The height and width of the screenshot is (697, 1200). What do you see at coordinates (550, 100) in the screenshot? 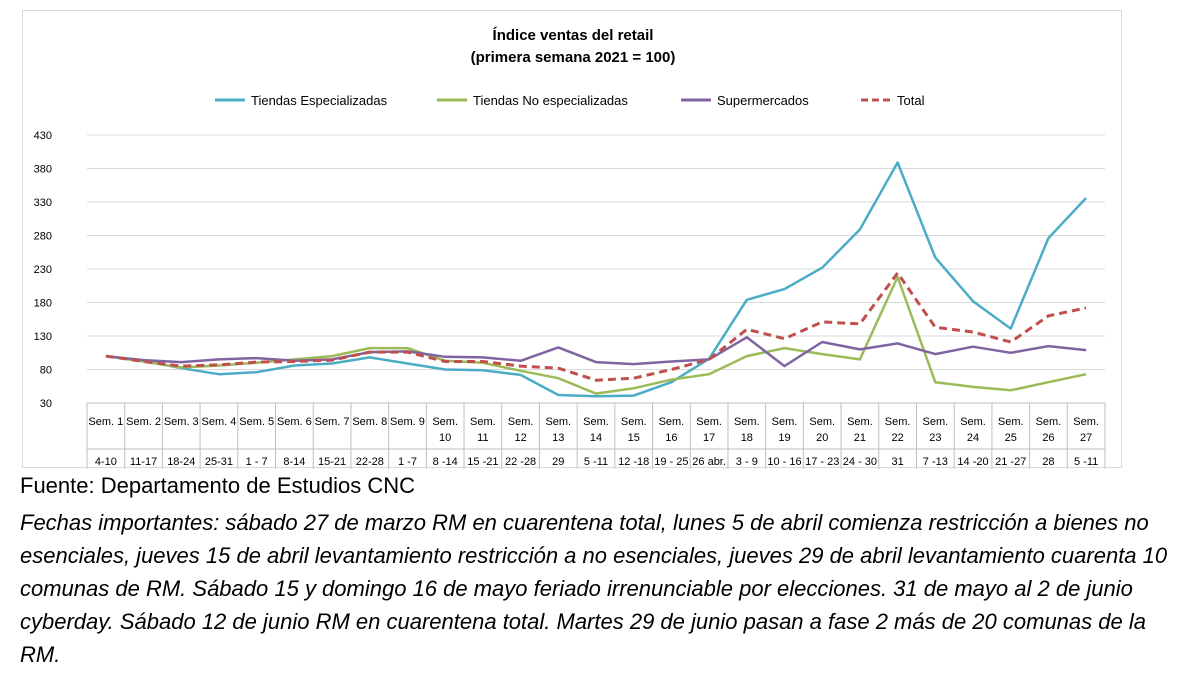
I see `legend-label-2: Tiendas No especializadas` at bounding box center [550, 100].